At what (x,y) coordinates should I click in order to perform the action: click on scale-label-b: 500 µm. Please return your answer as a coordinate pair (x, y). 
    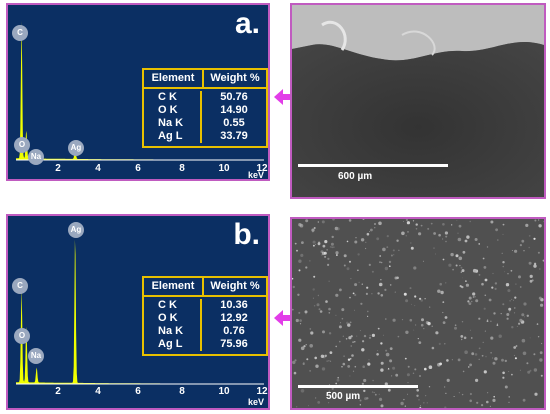
    Looking at the image, I should click on (343, 396).